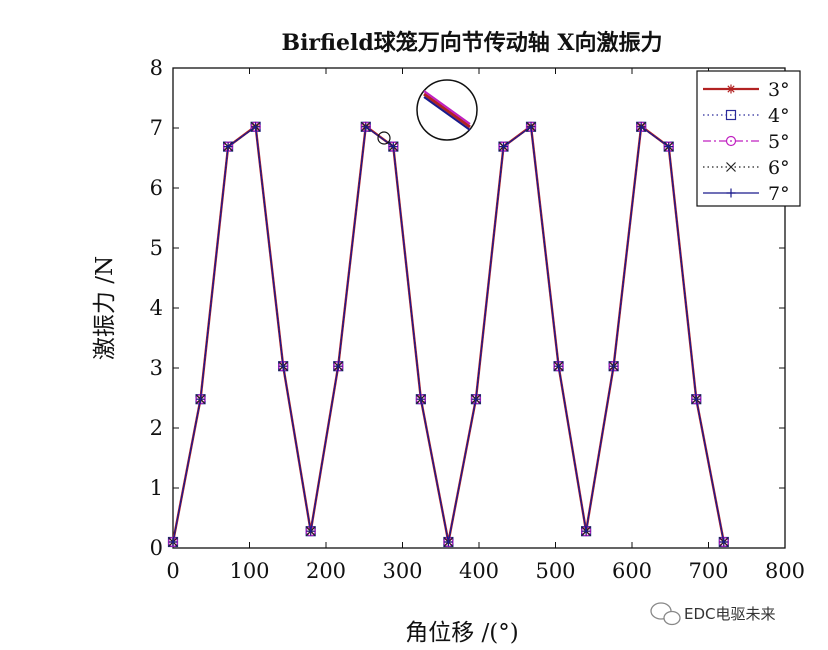 This screenshot has height=650, width=828. Describe the element at coordinates (746, 194) in the screenshot. I see `legend-item: 7°` at that location.